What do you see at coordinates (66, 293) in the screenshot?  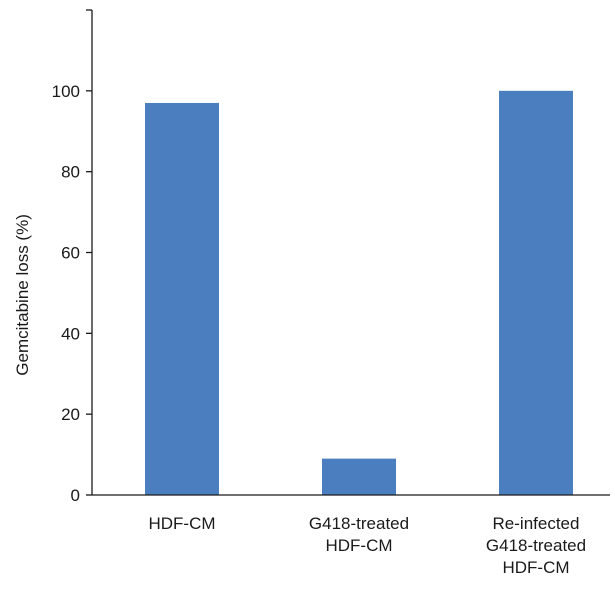 I see `y-tick-labels: 0 20 40 60 80 100` at bounding box center [66, 293].